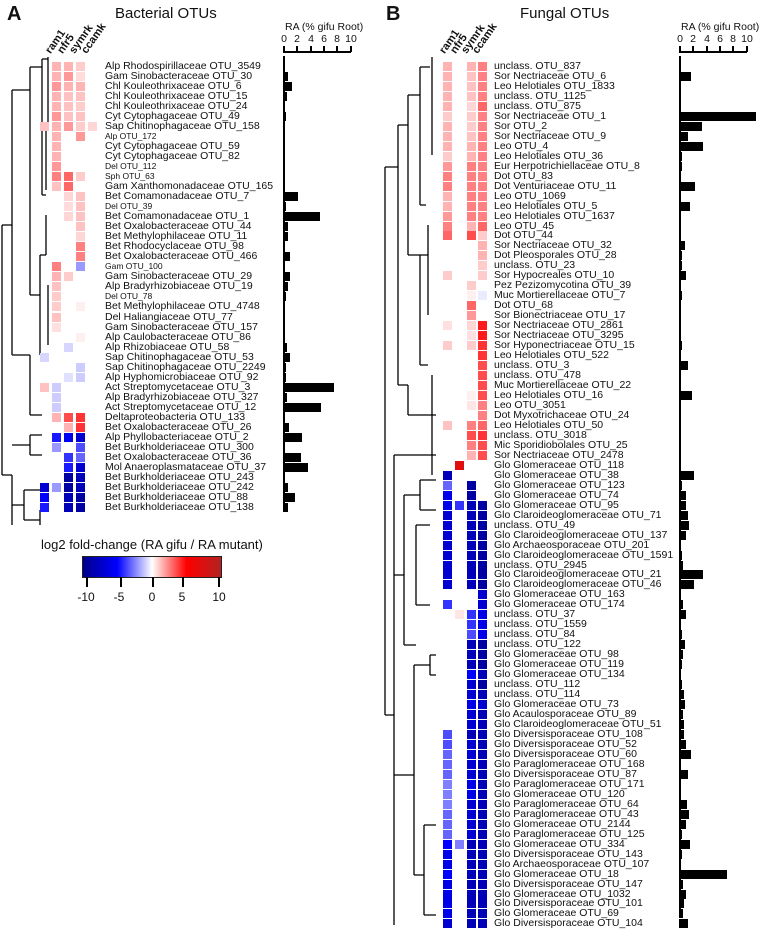 The width and height of the screenshot is (760, 929). Describe the element at coordinates (380, 145) in the screenshot. I see `table-row: Leo OTU_4` at that location.